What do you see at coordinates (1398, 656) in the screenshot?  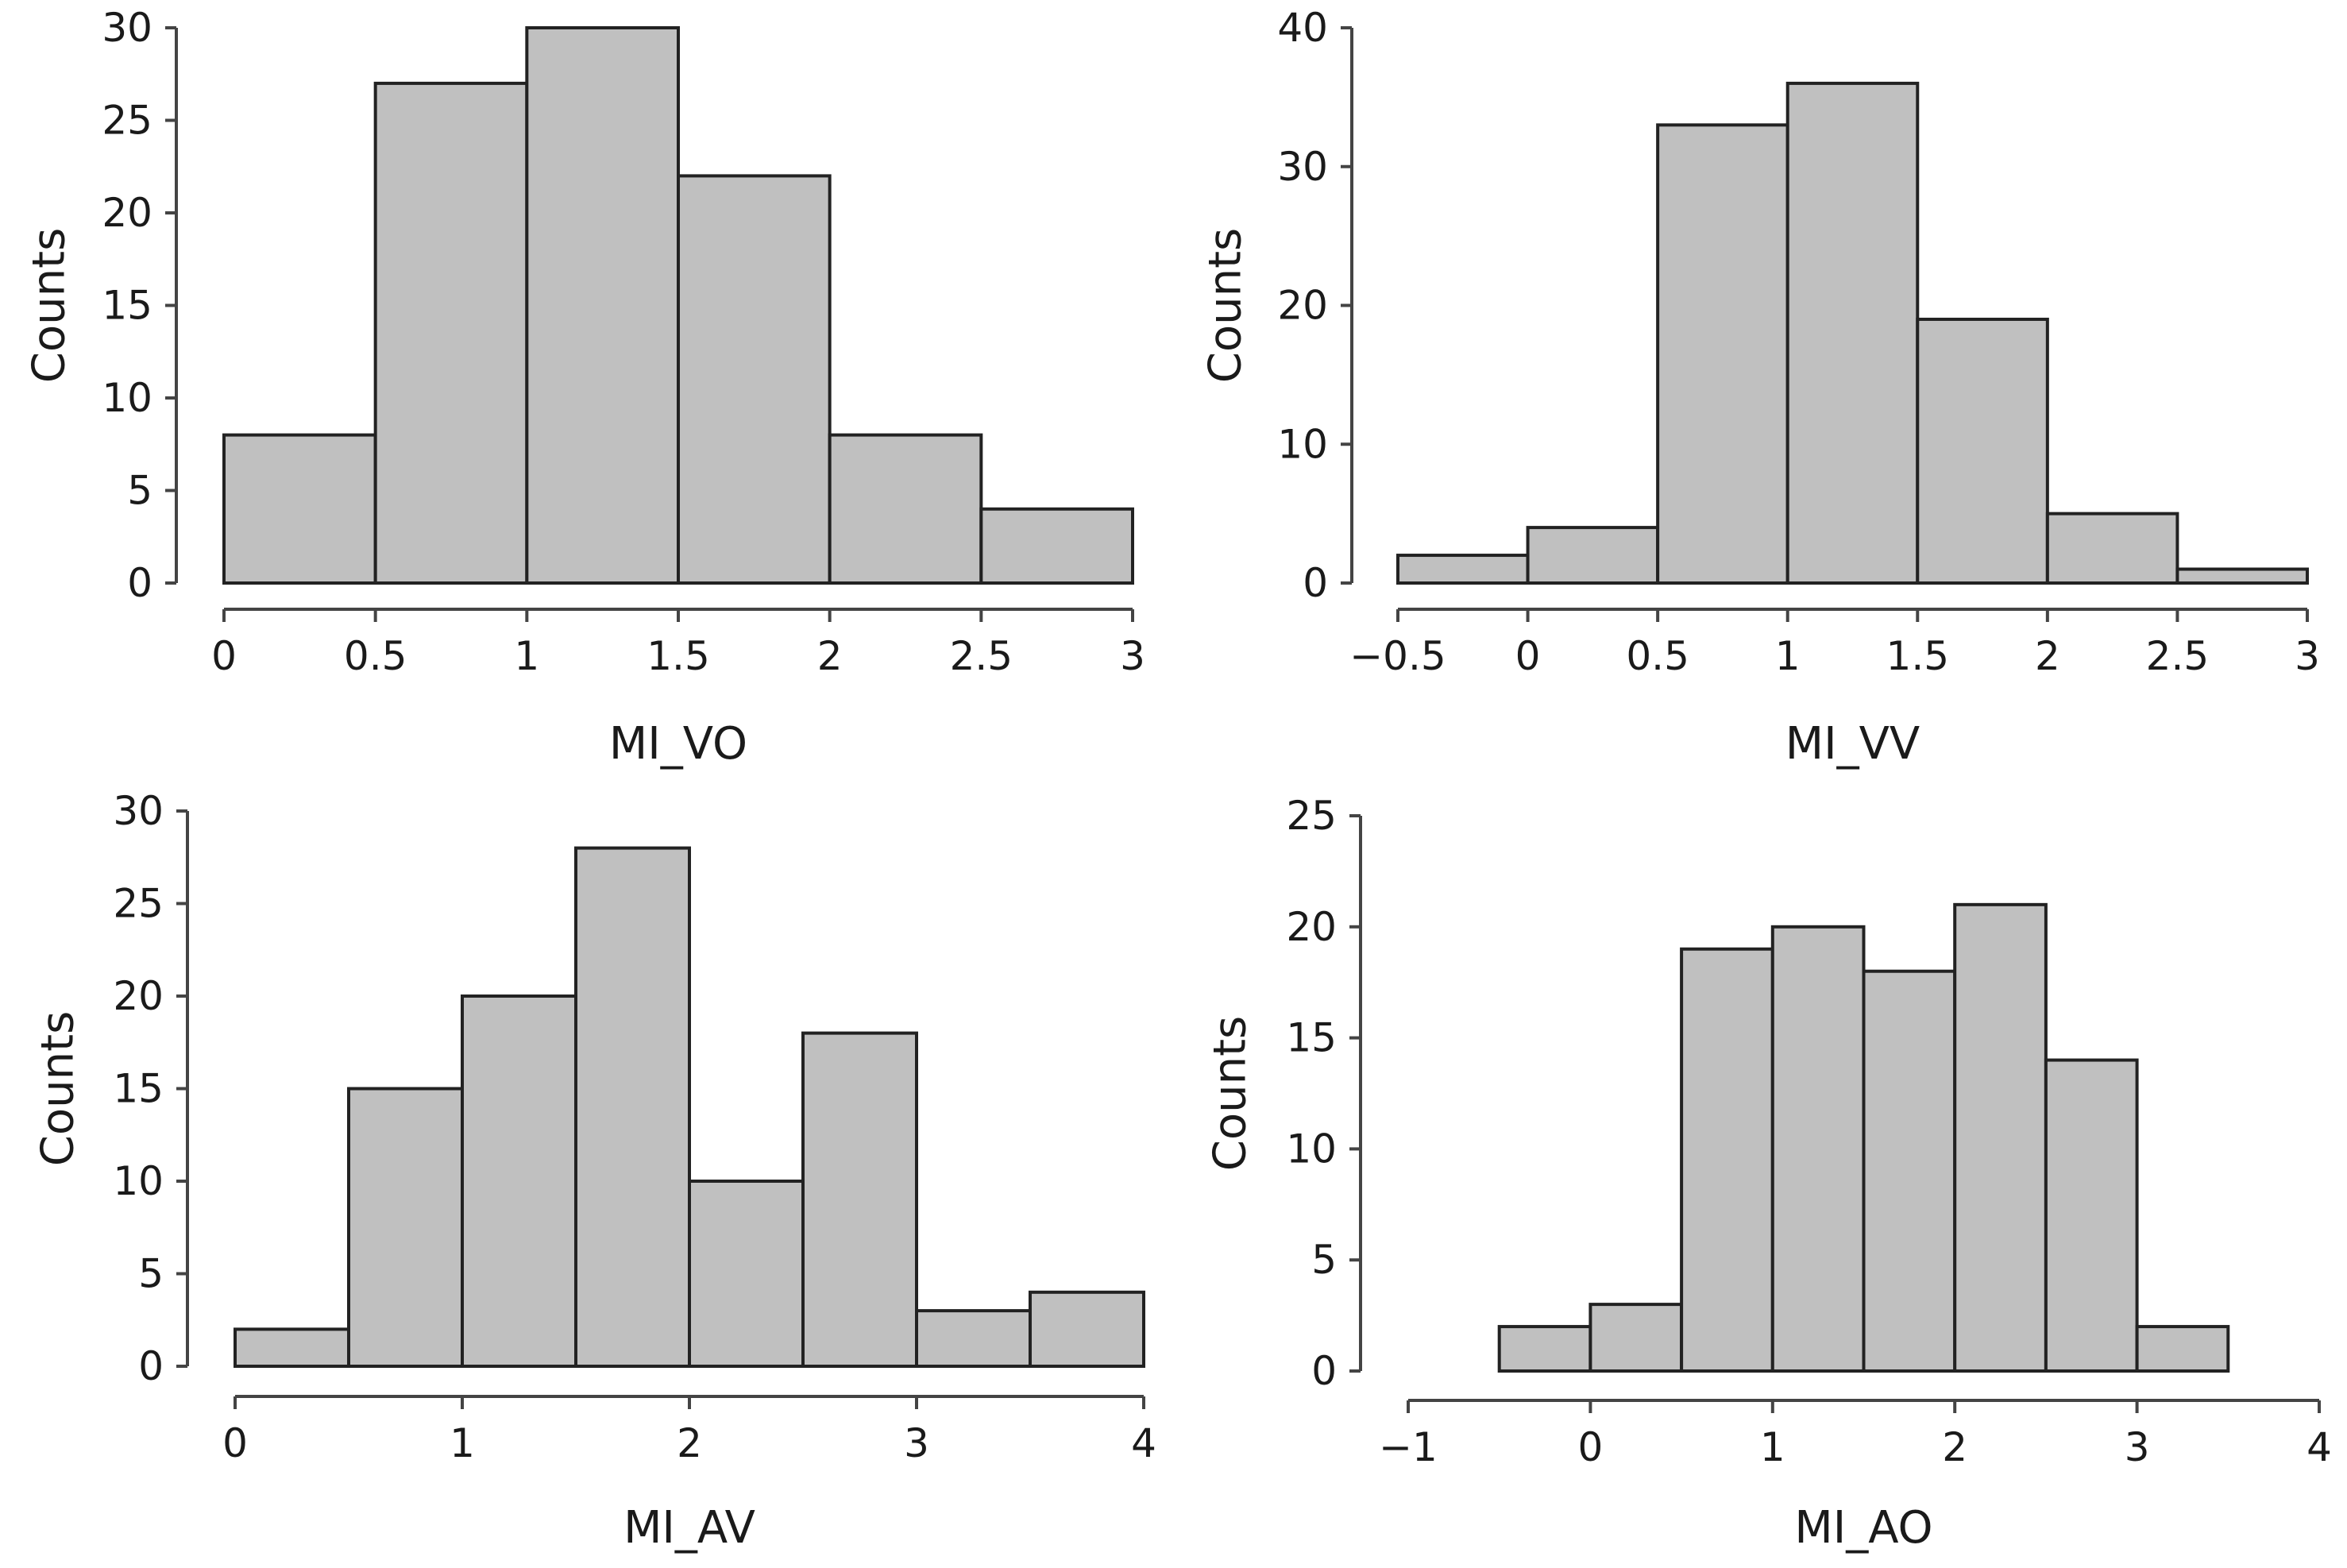 I see `x-tick-label: −0.5` at bounding box center [1398, 656].